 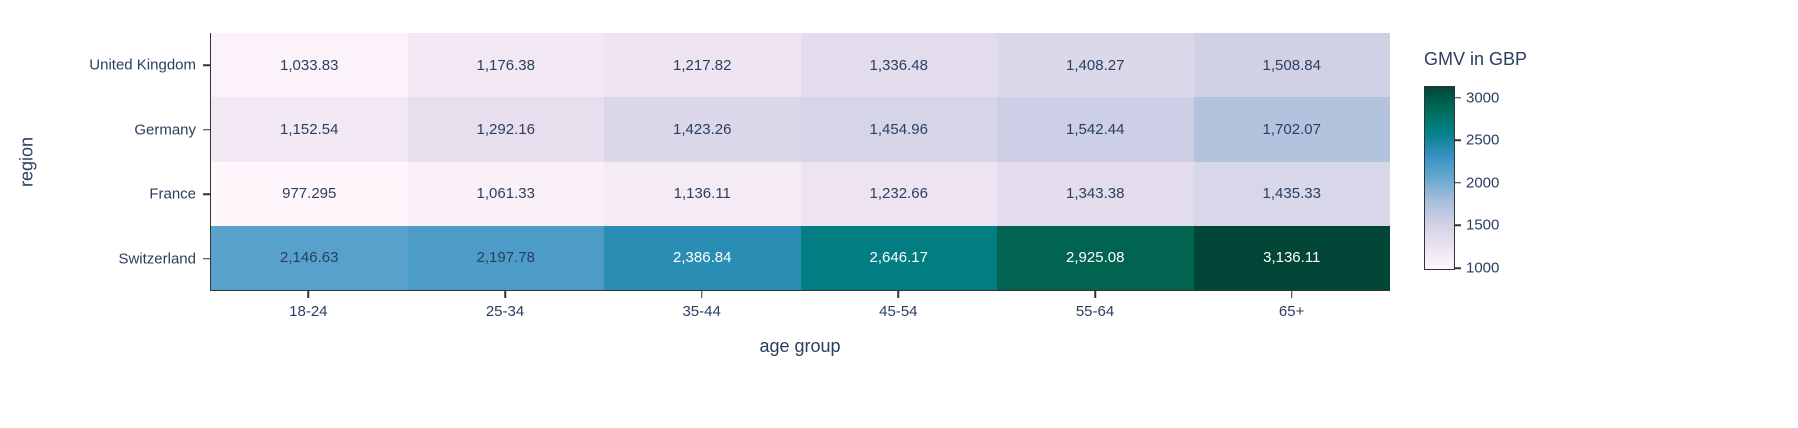 I want to click on heatmap-cell: 1,217.82, so click(x=702, y=65).